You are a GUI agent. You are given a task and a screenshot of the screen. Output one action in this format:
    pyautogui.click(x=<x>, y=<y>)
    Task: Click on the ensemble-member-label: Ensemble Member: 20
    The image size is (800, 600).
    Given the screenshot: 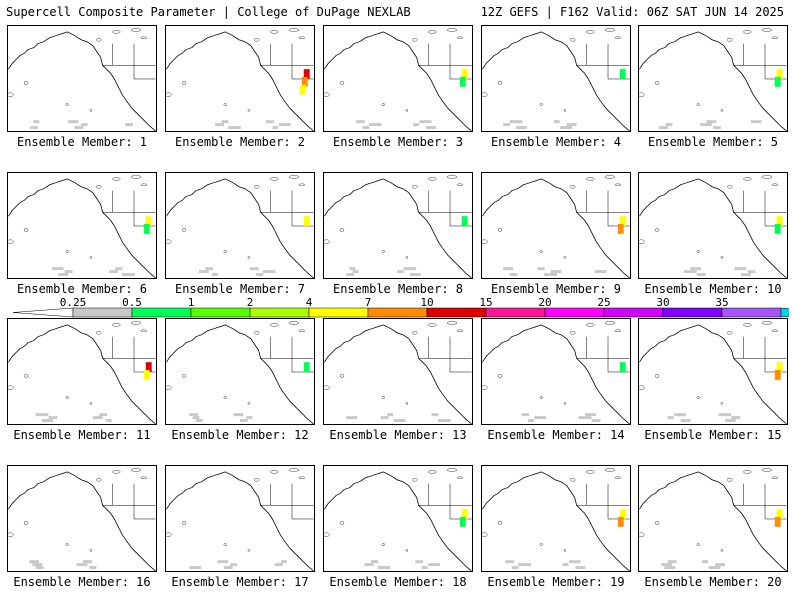 What is the action you would take?
    pyautogui.click(x=713, y=582)
    